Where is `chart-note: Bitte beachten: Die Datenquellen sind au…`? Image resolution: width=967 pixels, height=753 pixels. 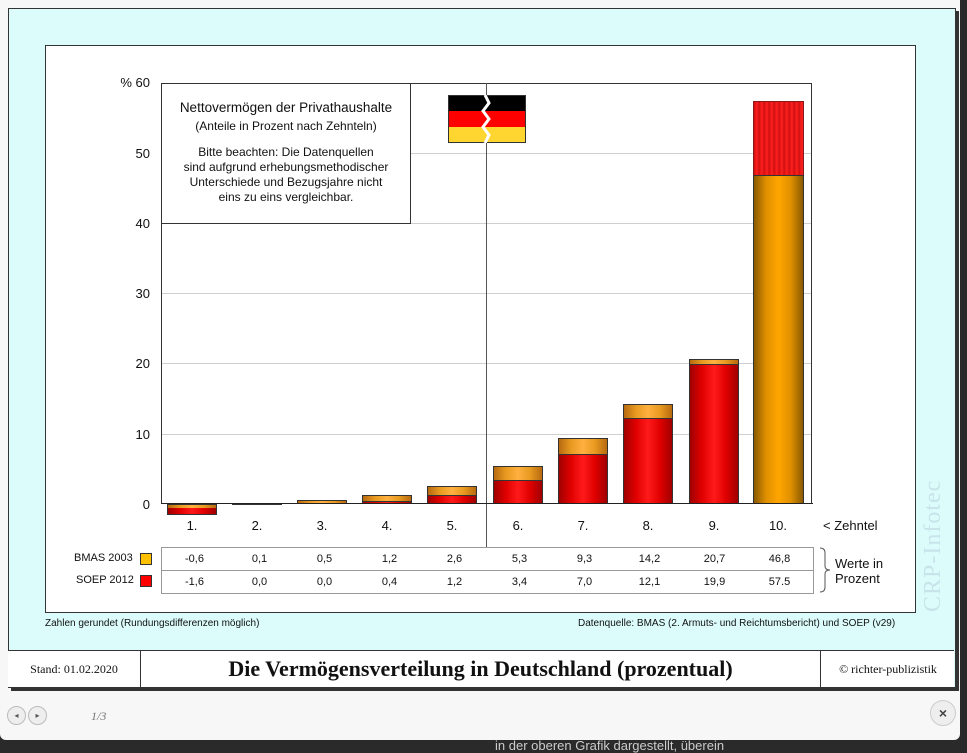 chart-note: Bitte beachten: Die Datenquellen sind au… is located at coordinates (286, 174).